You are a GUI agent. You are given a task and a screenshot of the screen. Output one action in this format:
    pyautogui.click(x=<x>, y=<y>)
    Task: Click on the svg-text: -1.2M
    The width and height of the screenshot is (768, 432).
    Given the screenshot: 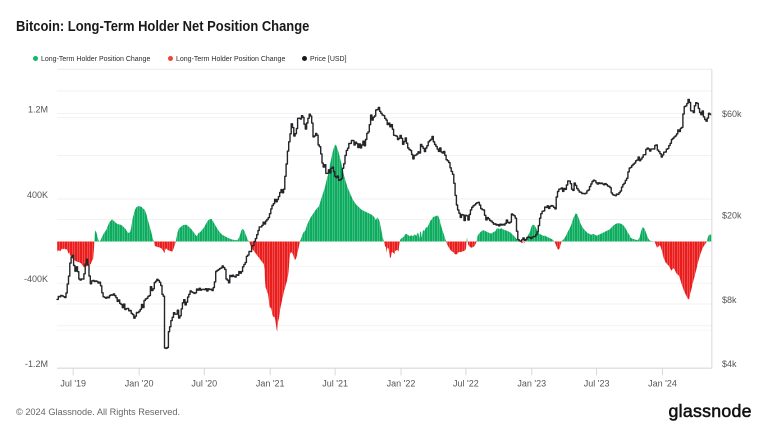 What is the action you would take?
    pyautogui.click(x=36, y=364)
    